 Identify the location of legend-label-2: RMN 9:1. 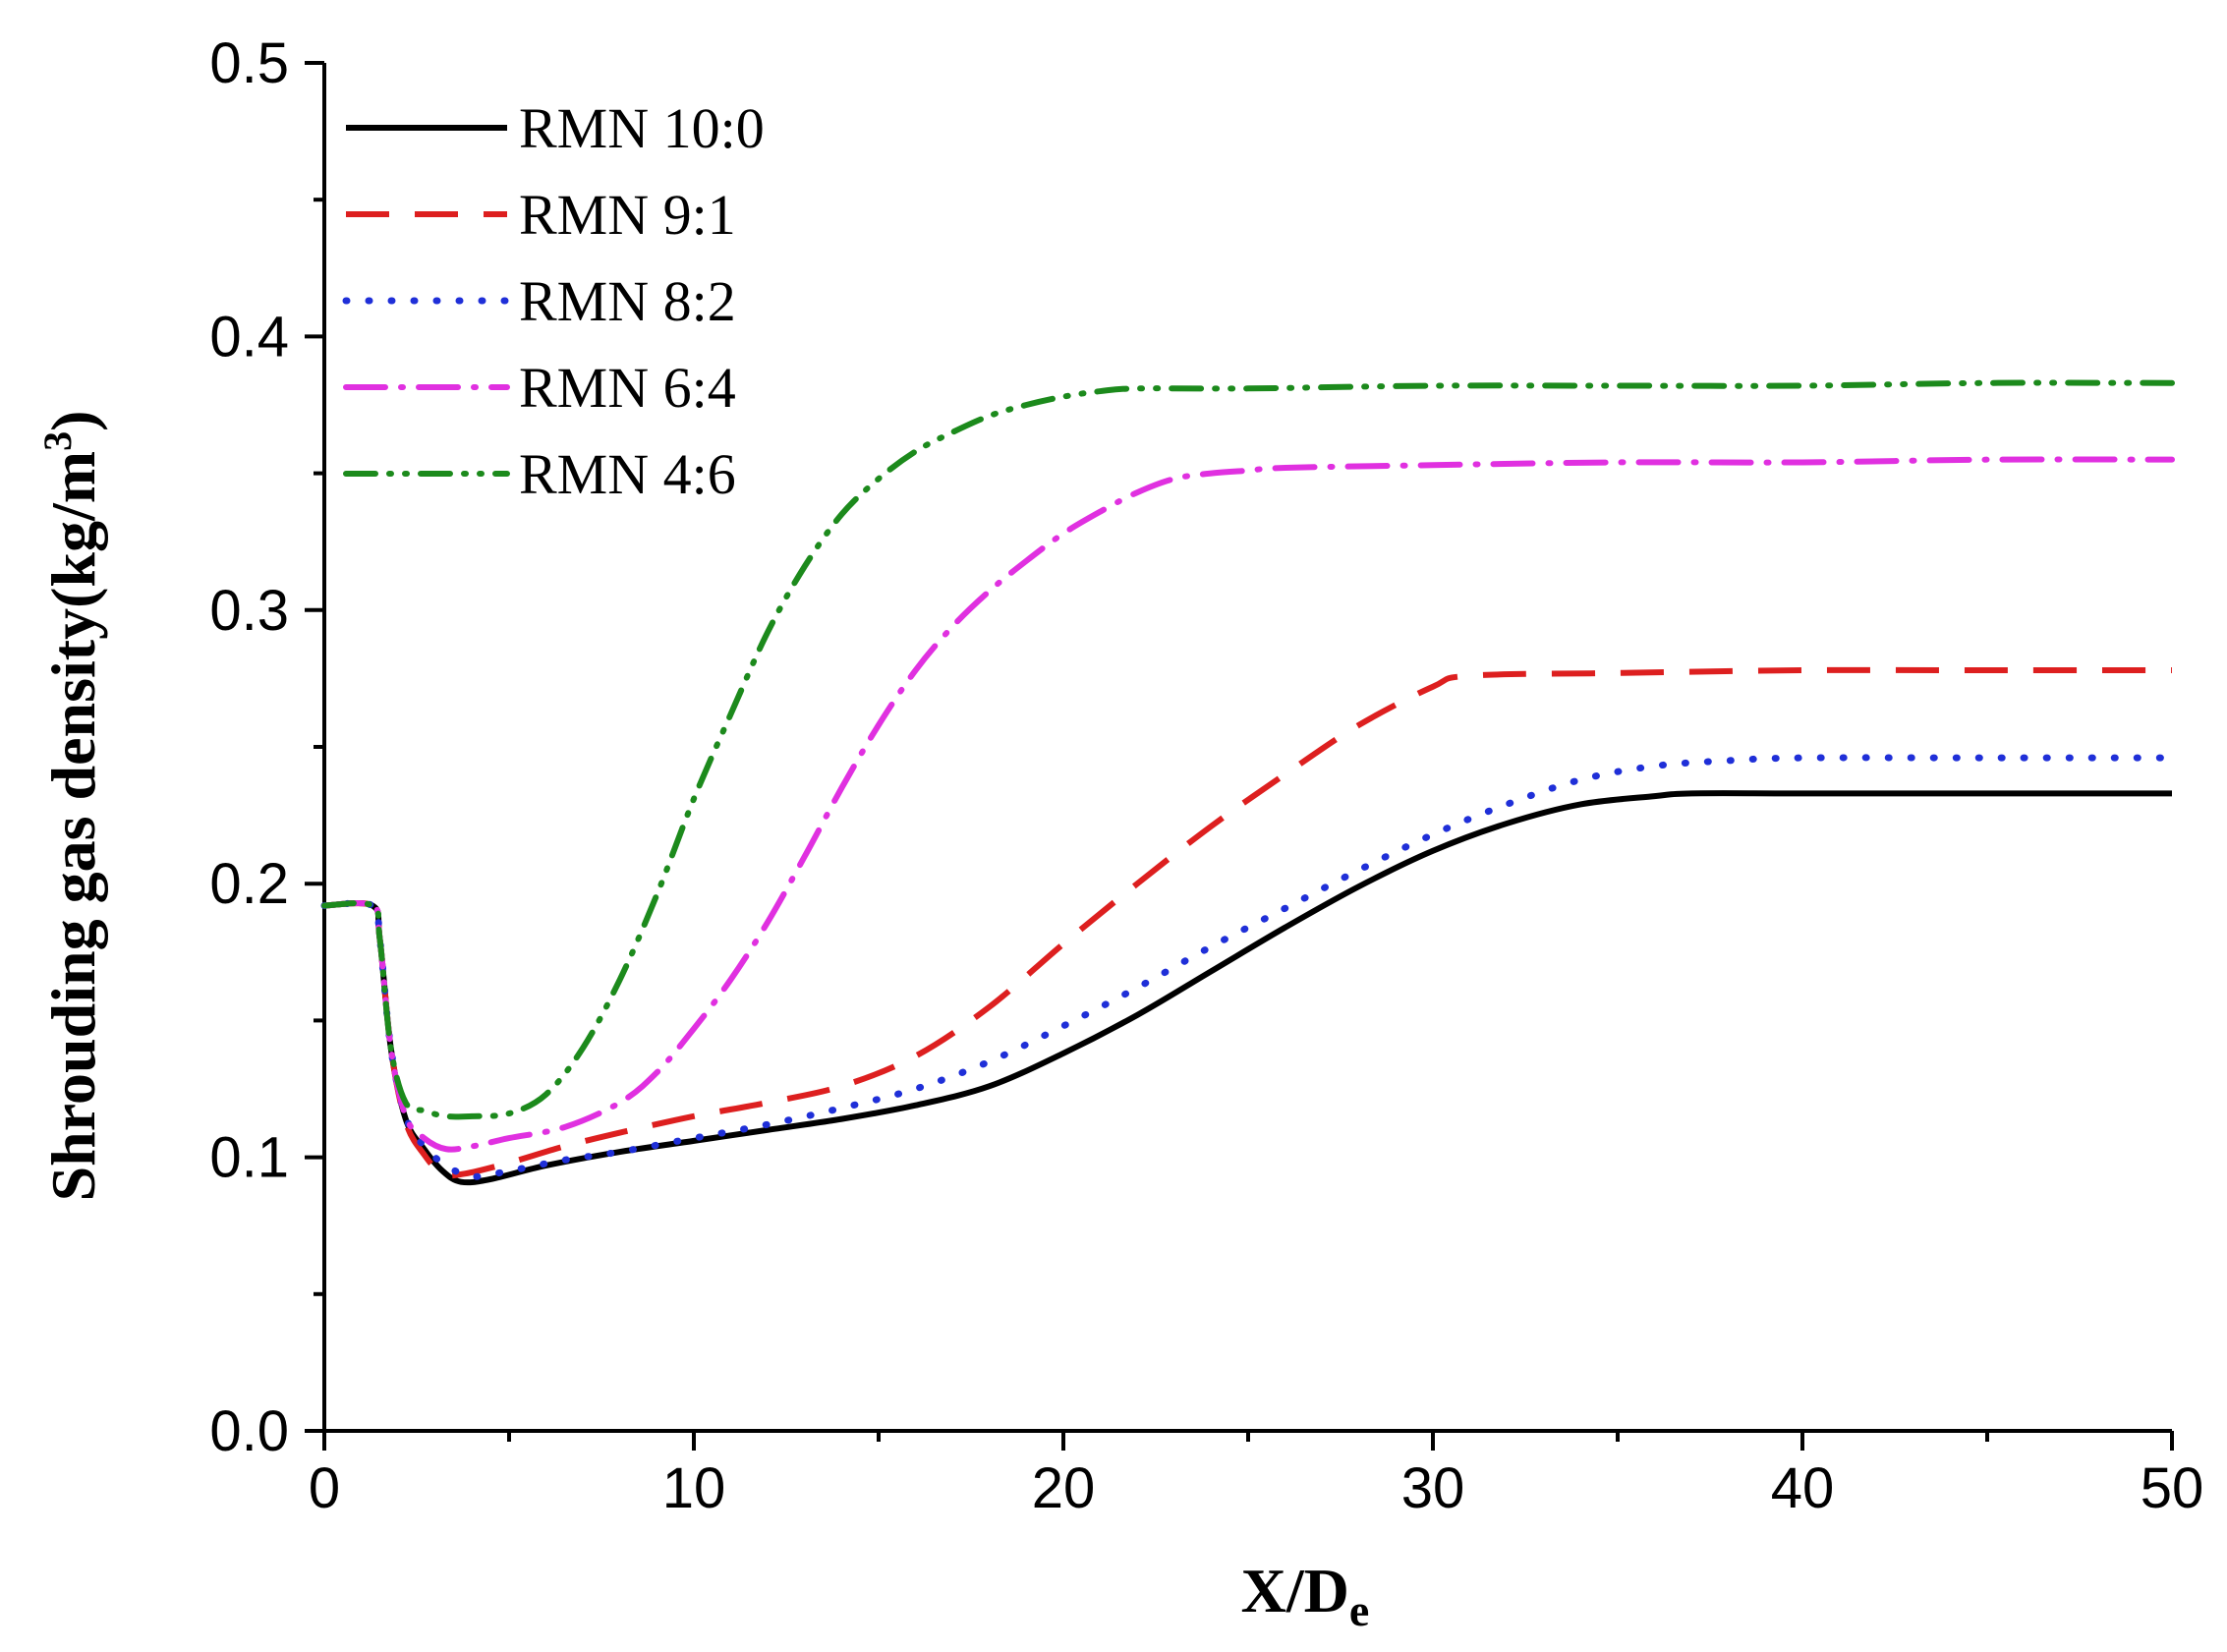
(627, 215).